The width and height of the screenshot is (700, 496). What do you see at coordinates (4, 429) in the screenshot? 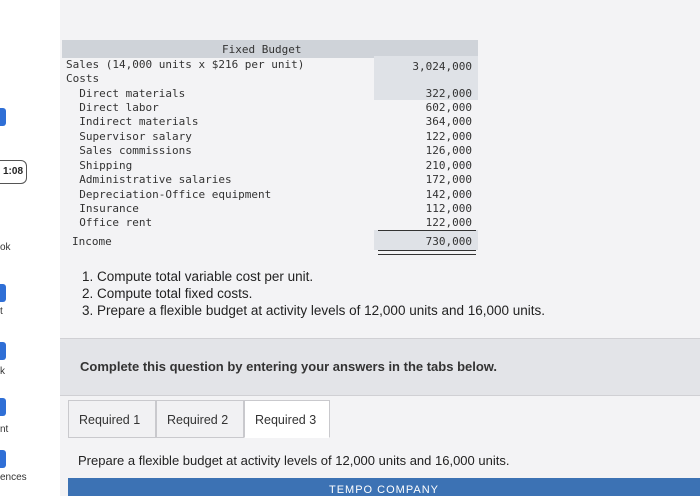
I see `sidebar-fragment-4: nt` at bounding box center [4, 429].